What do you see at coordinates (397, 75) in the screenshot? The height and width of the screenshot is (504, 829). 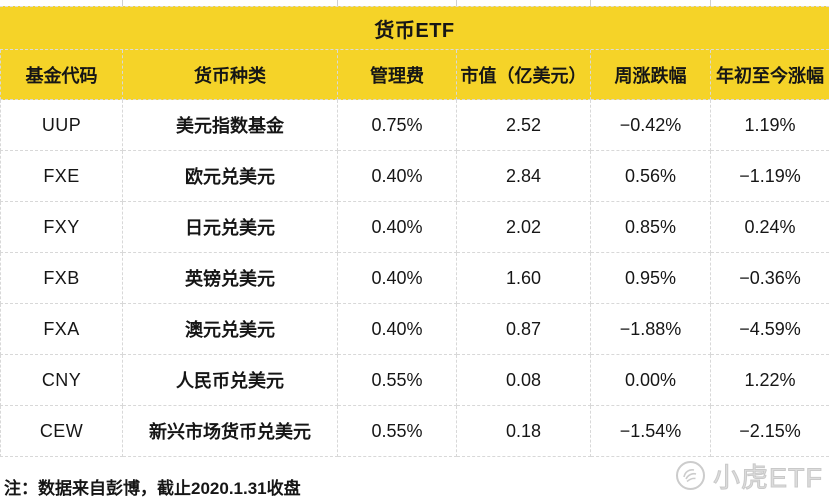 I see `header-management-fee: 管理费` at bounding box center [397, 75].